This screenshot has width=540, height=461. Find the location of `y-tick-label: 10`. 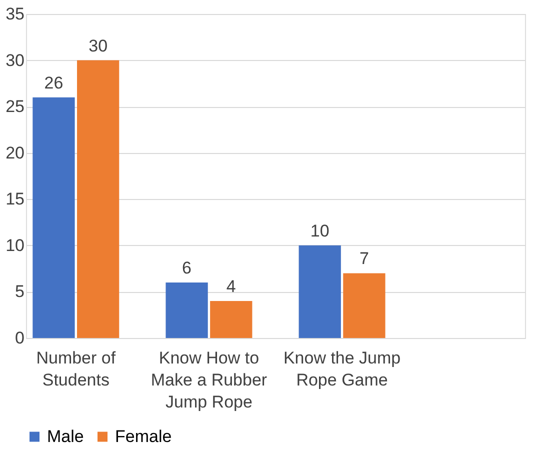

y-tick-label: 10 is located at coordinates (15, 245).